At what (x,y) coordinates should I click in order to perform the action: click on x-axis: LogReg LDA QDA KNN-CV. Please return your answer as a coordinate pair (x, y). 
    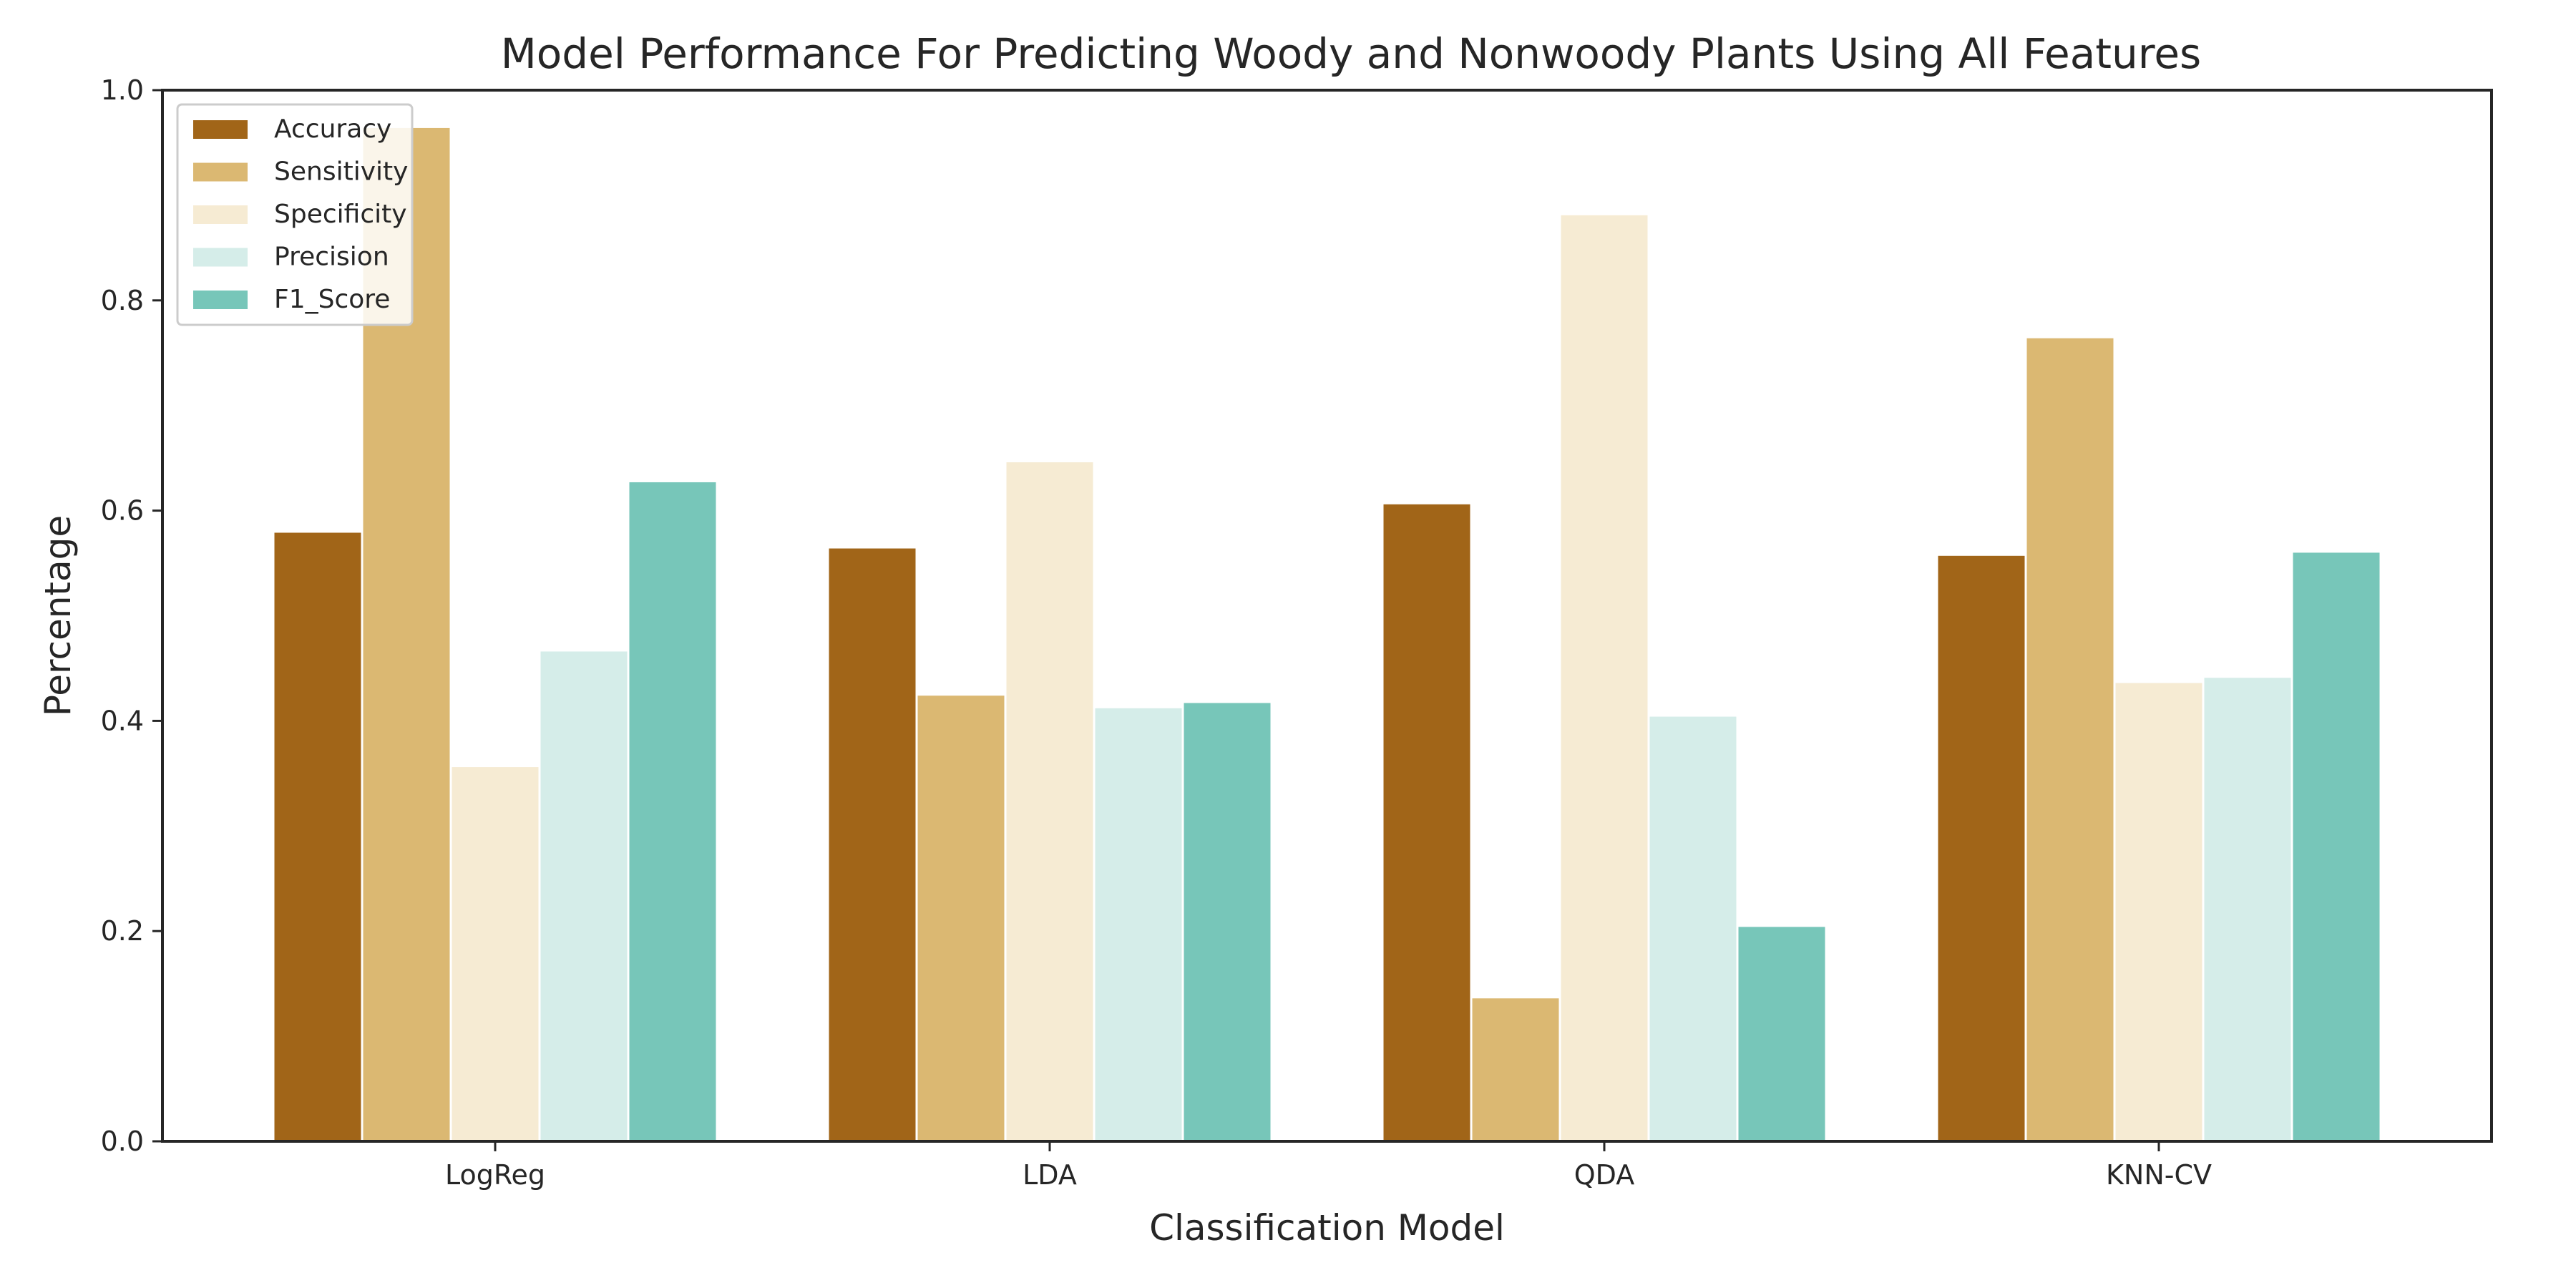
    Looking at the image, I should click on (1328, 1166).